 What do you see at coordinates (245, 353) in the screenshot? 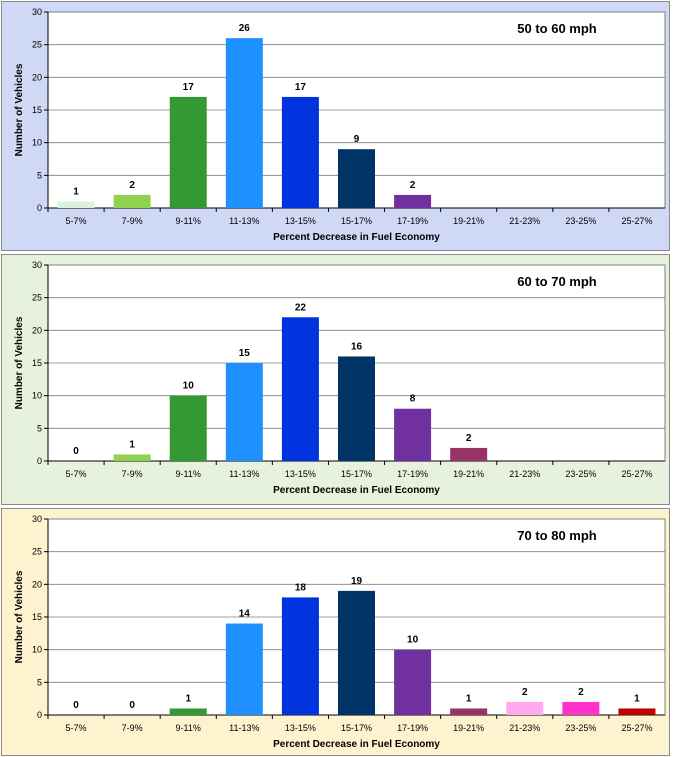
I see `data-label: 15` at bounding box center [245, 353].